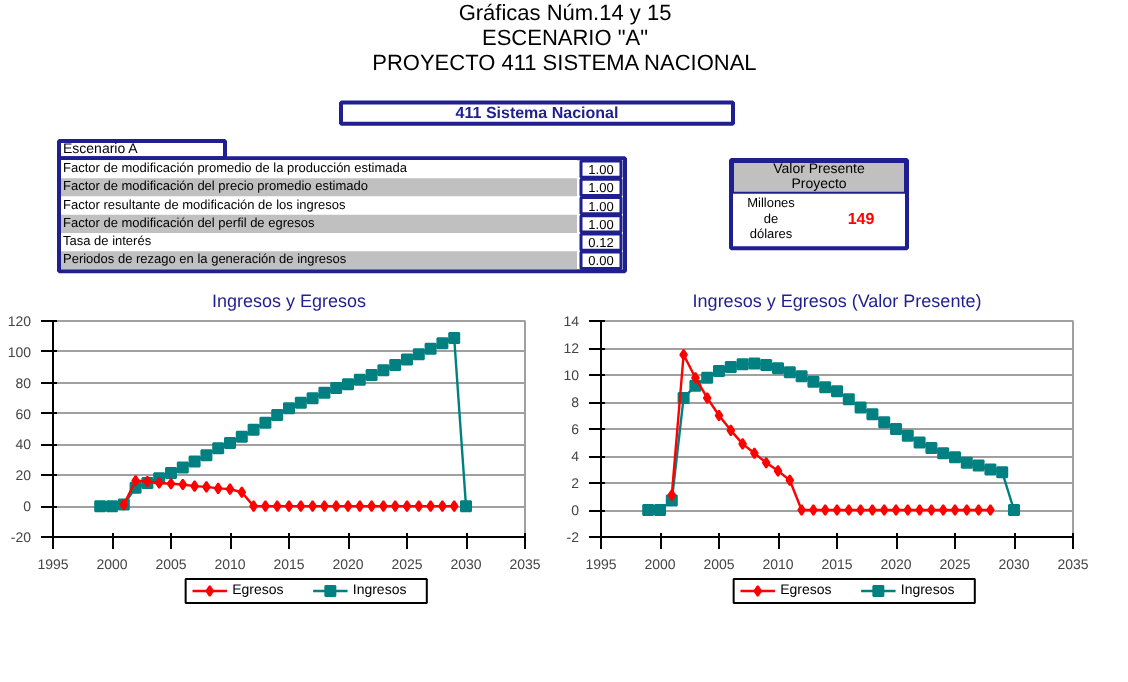  Describe the element at coordinates (564, 52) in the screenshot. I see `text: ESCENARIO "A" PROYECTO 411 SISTEMA NACIONAL` at that location.